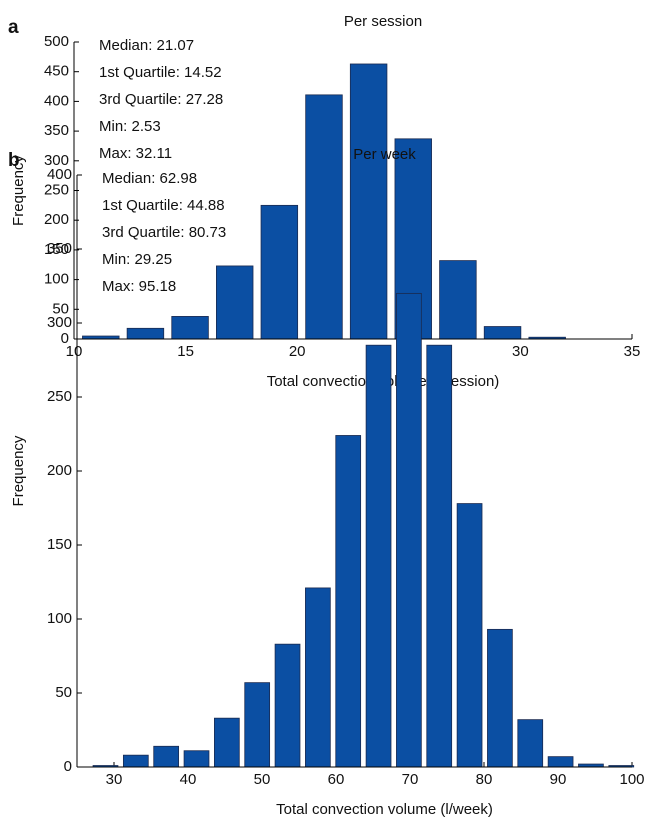 The height and width of the screenshot is (819, 658). I want to click on x-tick-label: 60, so click(336, 779).